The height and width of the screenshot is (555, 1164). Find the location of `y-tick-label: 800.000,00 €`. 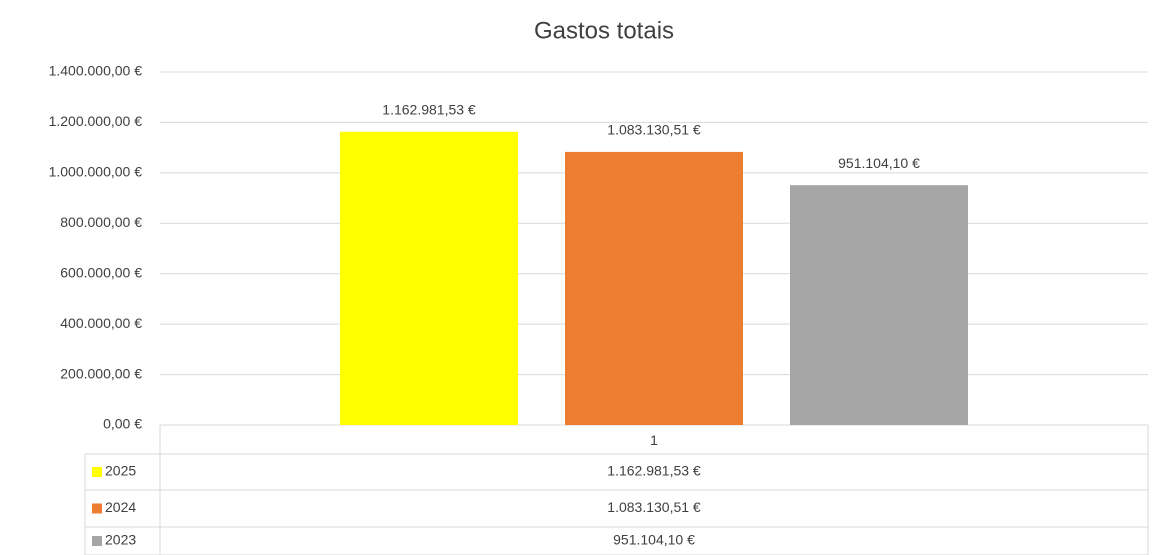

y-tick-label: 800.000,00 € is located at coordinates (101, 222).